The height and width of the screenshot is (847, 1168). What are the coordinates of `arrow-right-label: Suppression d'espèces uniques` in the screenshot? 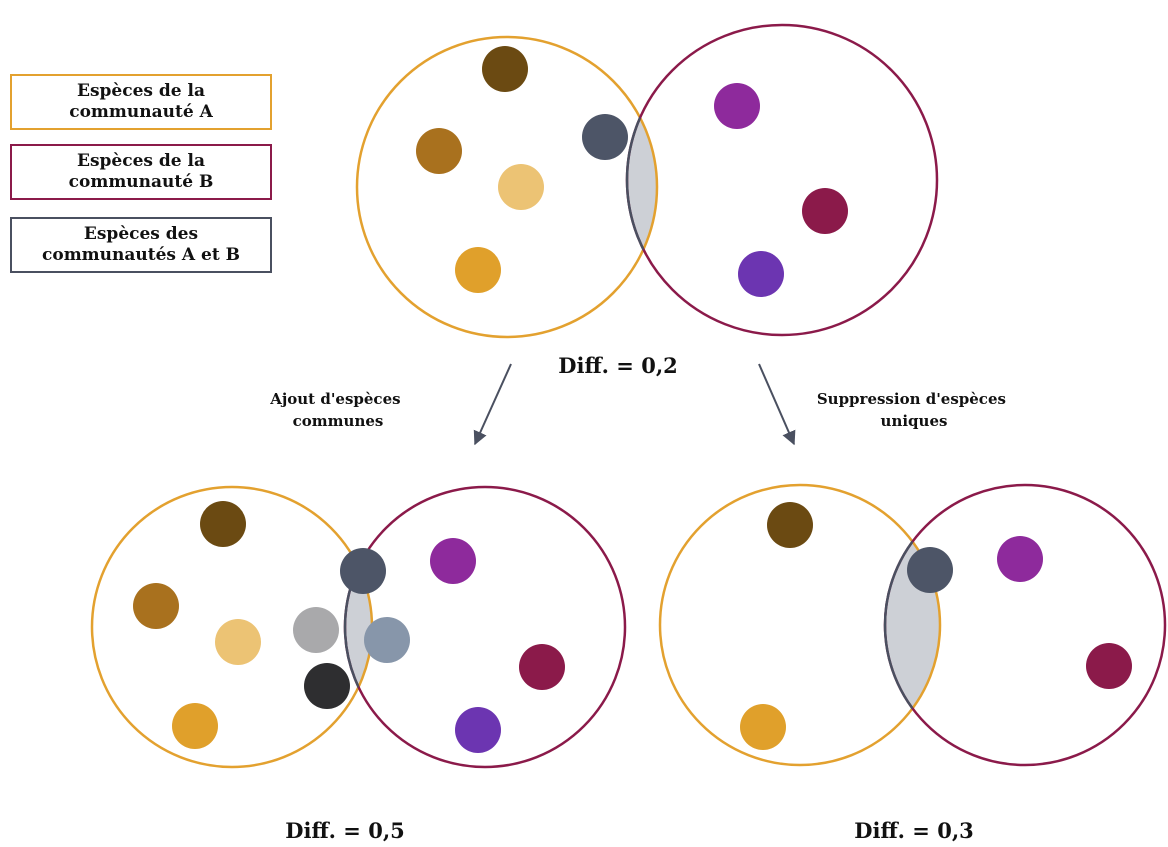 It's located at (914, 410).